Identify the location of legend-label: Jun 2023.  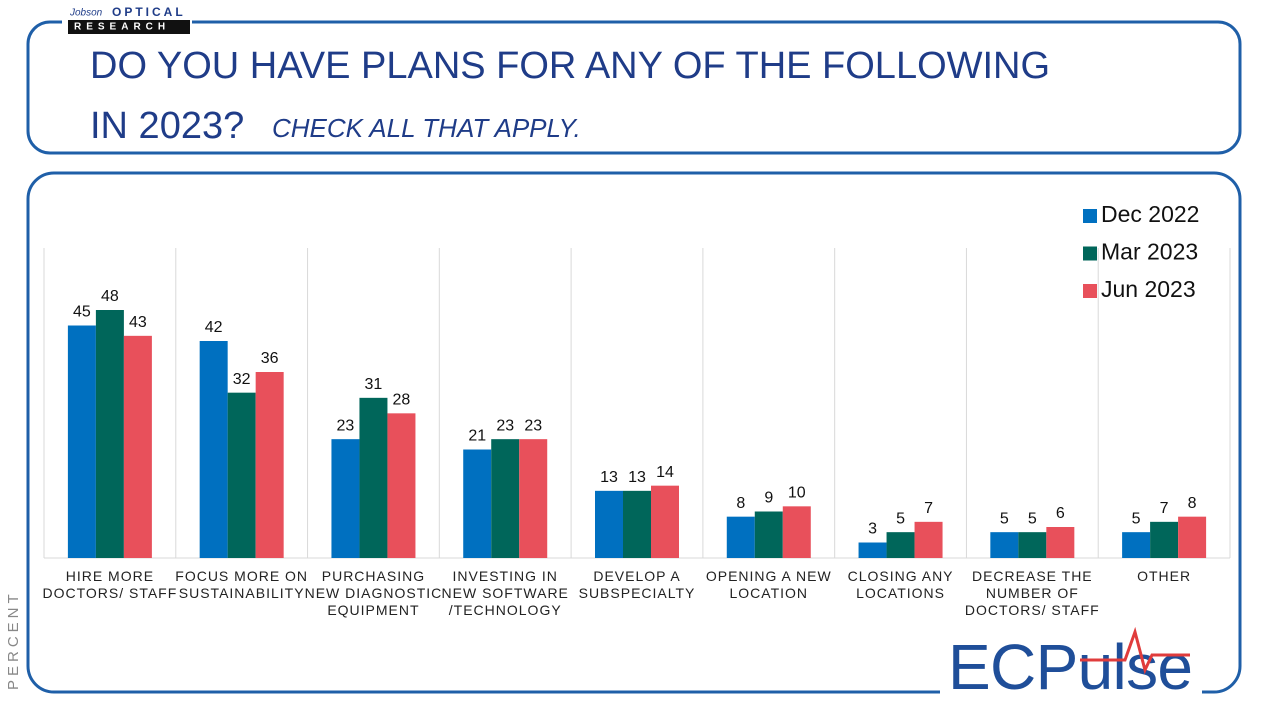
(1148, 289).